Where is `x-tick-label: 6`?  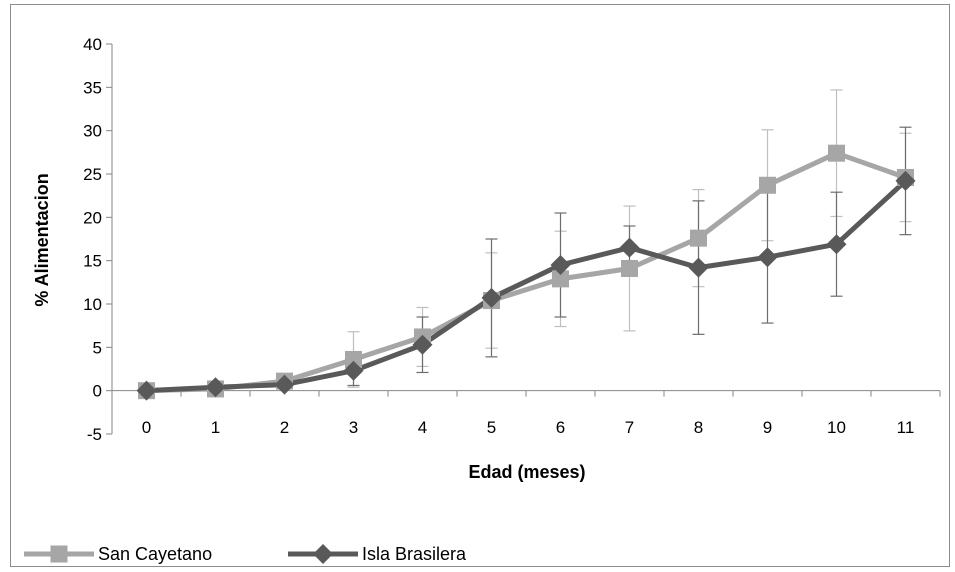 x-tick-label: 6 is located at coordinates (560, 427).